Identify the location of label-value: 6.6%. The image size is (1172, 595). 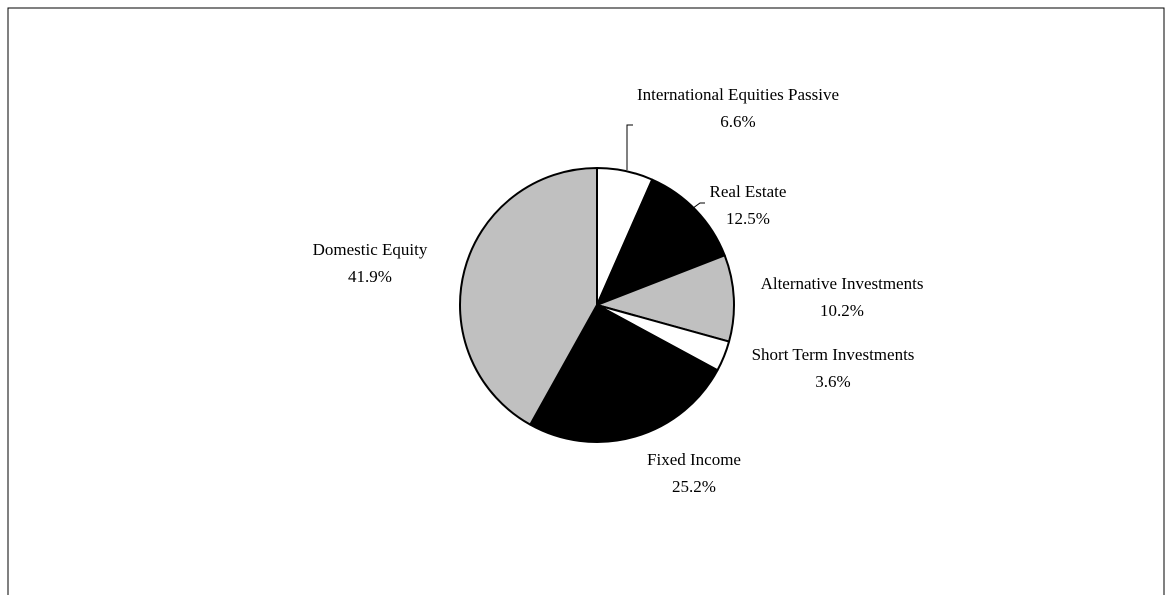
(738, 121).